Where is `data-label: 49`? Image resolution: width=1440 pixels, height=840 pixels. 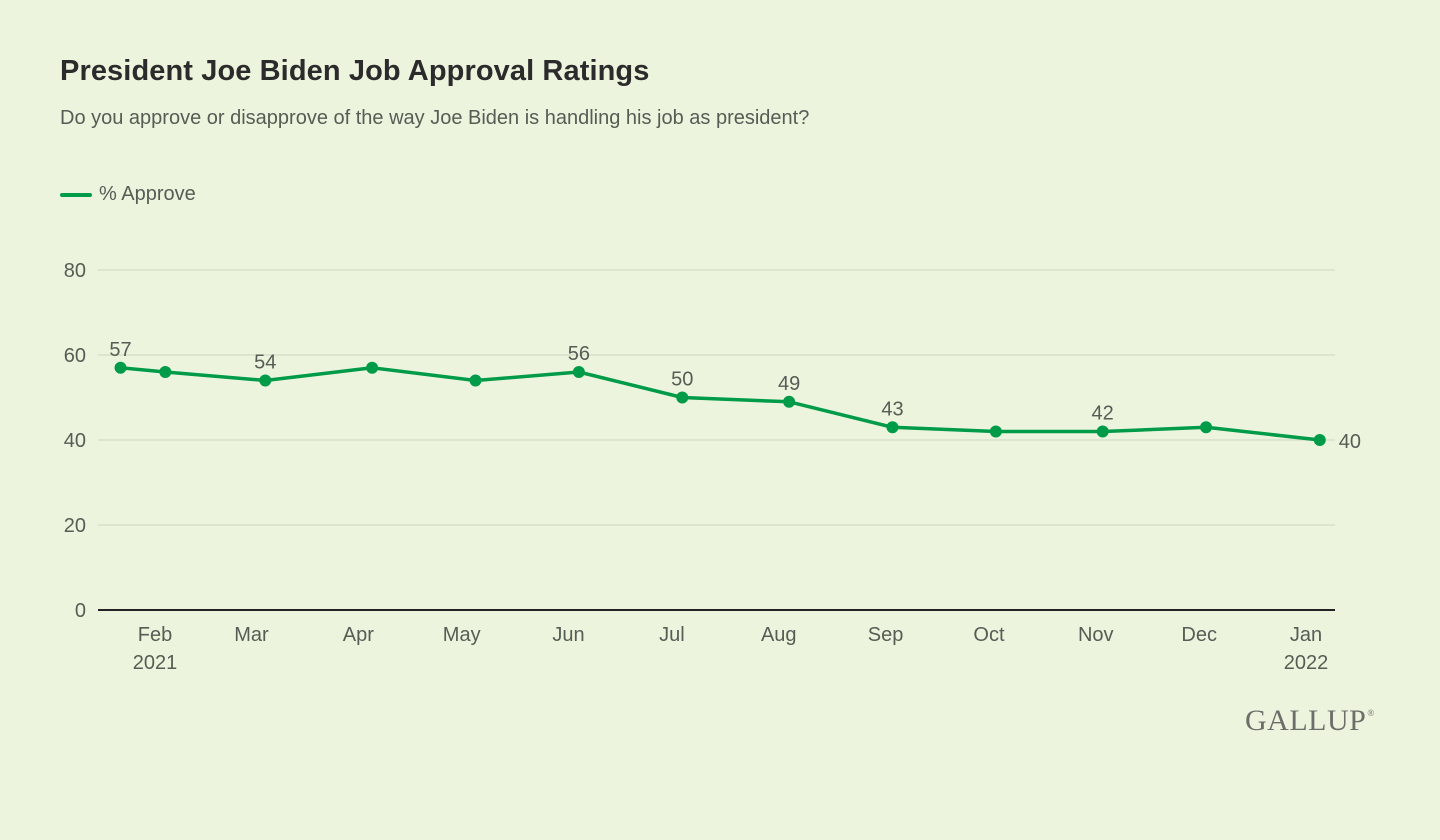
data-label: 49 is located at coordinates (789, 384).